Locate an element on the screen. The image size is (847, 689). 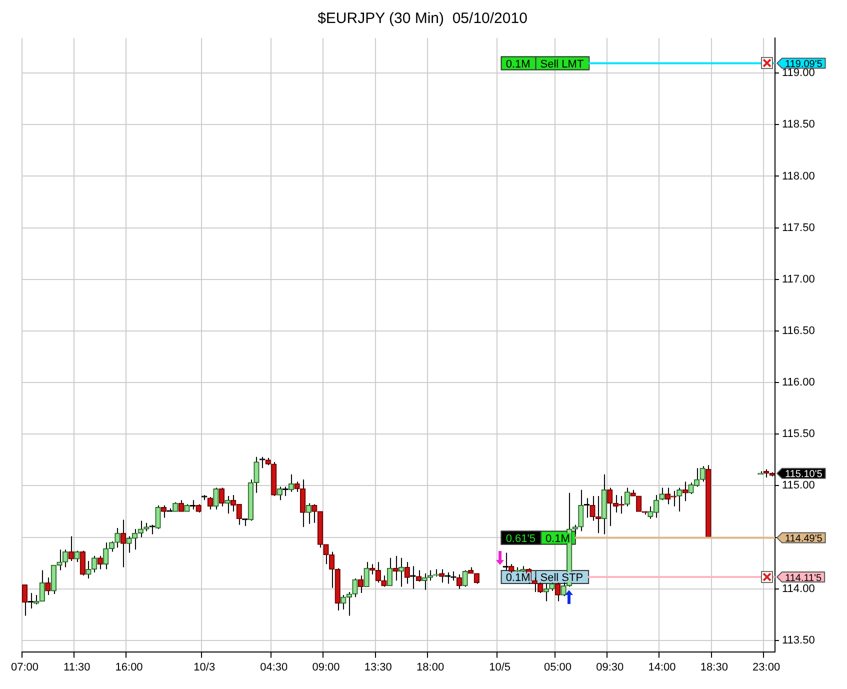
y-tick-label: 115.50 is located at coordinates (798, 434).